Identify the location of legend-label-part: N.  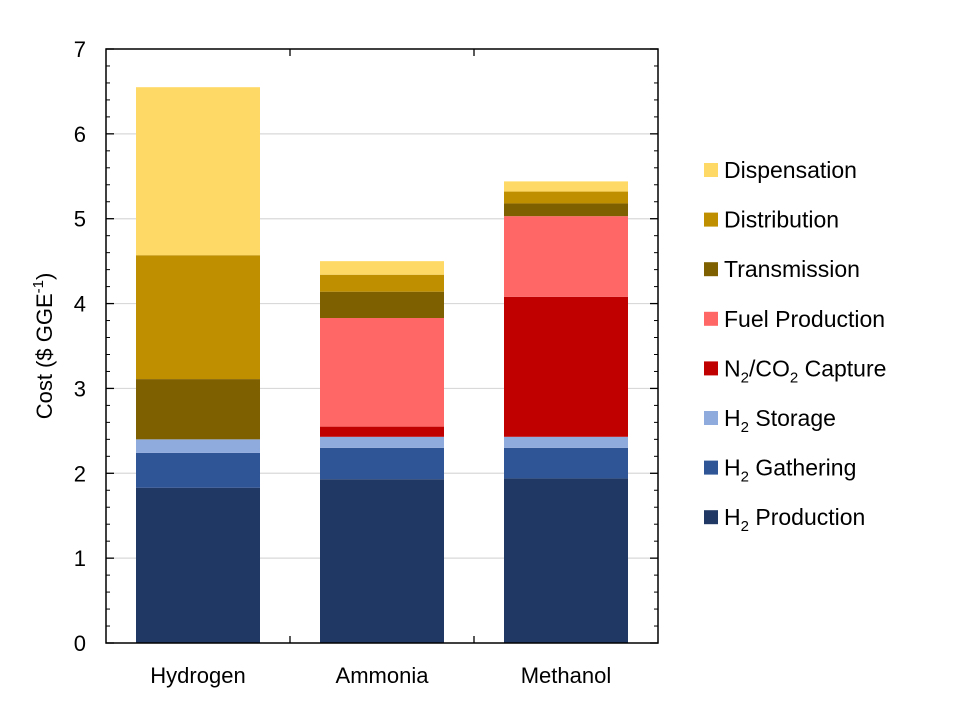
(732, 368).